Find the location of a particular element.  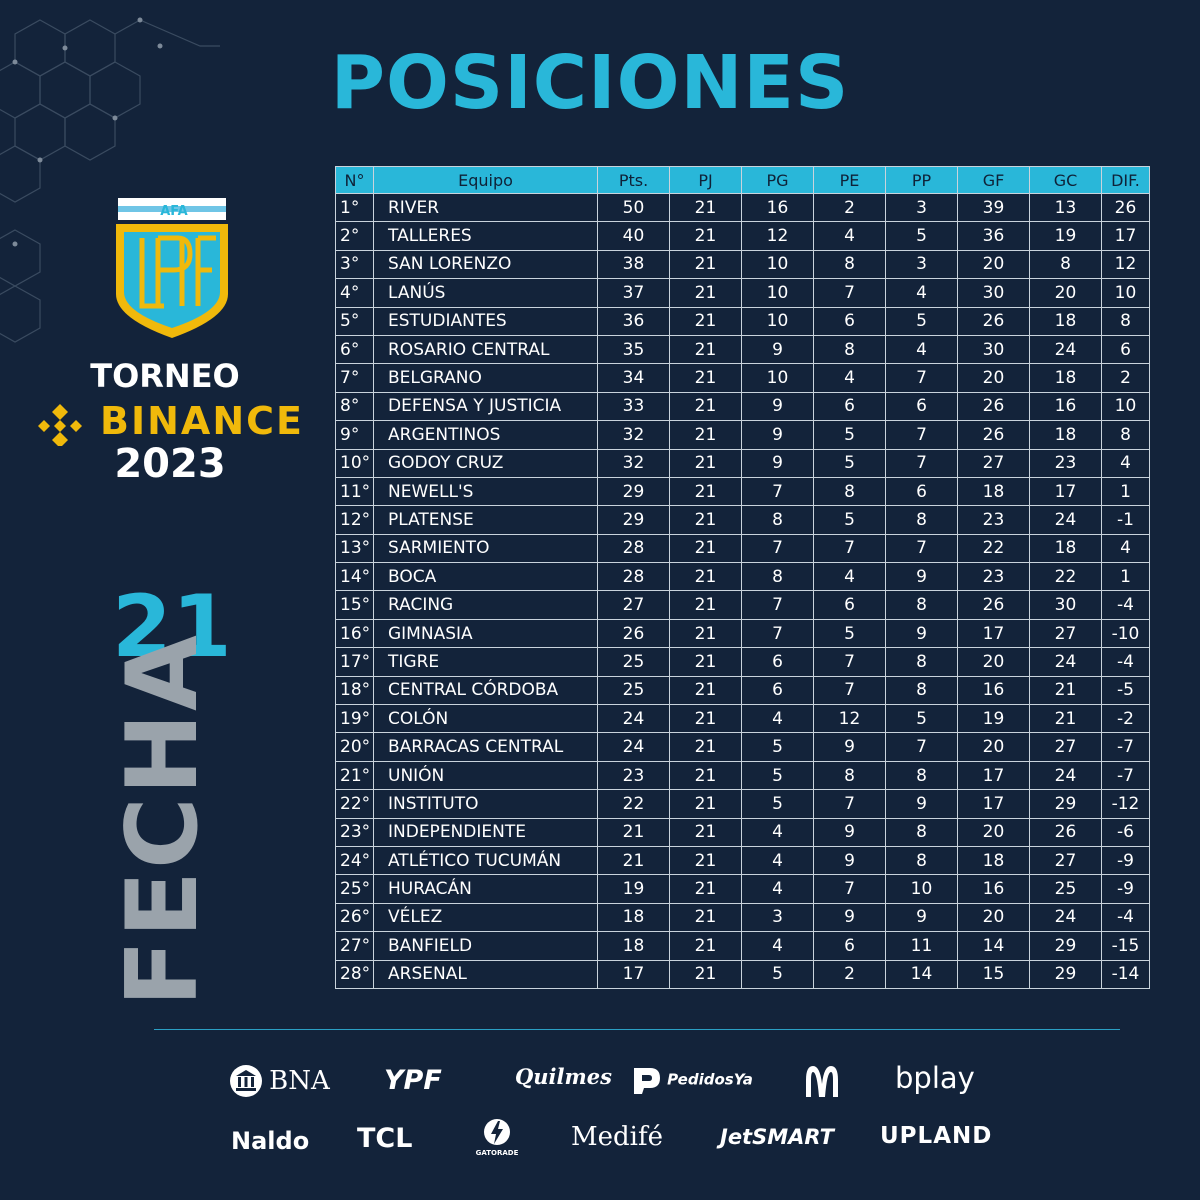

team-name-cell: RIVER is located at coordinates (485, 207).